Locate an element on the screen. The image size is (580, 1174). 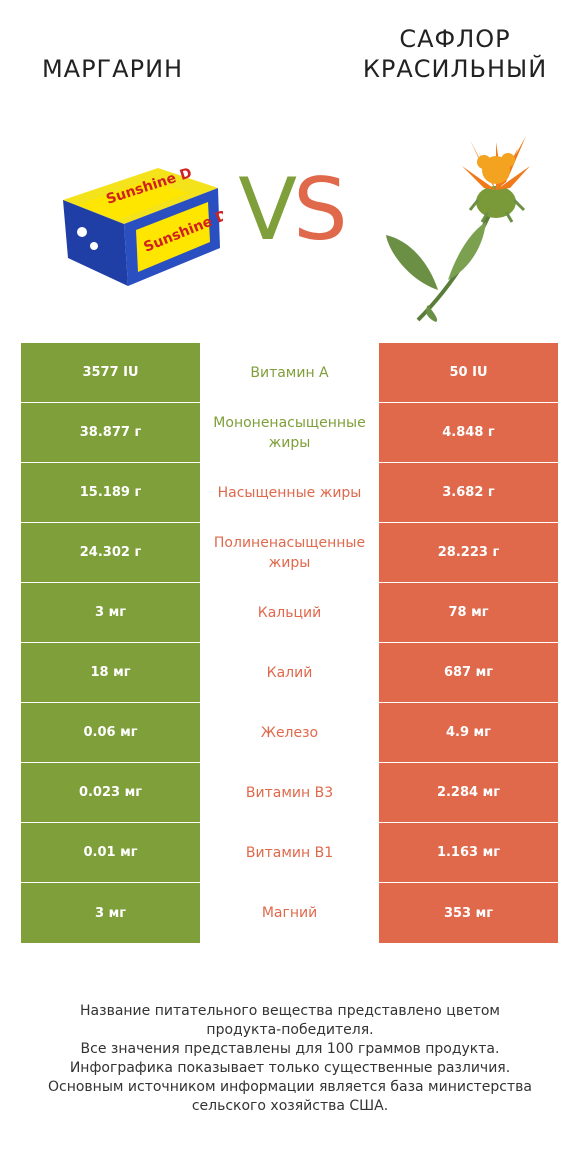
table-row: 3 мг Магний 353 мг is located at coordinates (289, 913).